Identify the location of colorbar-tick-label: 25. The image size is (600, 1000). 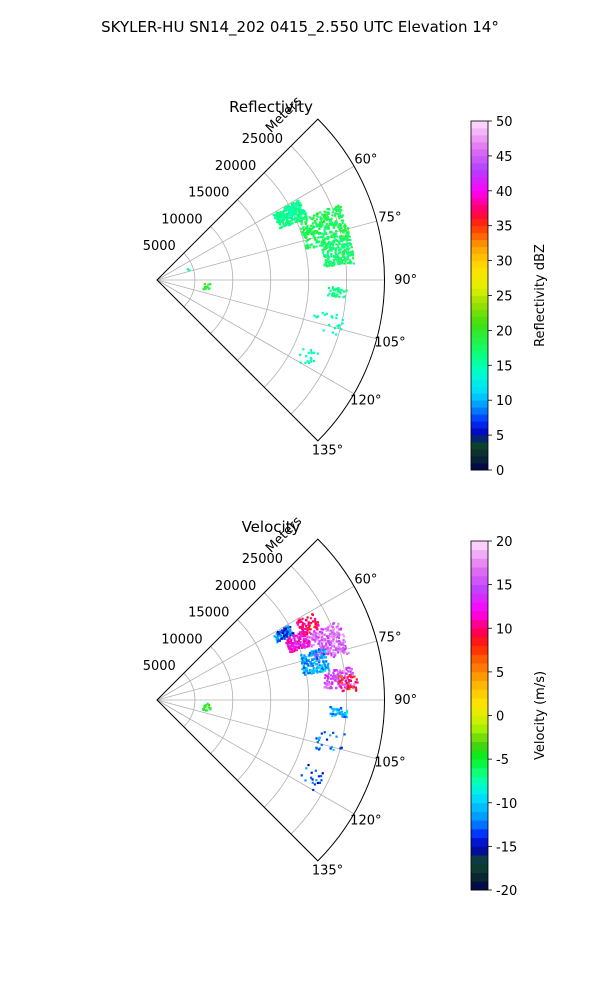
(504, 297).